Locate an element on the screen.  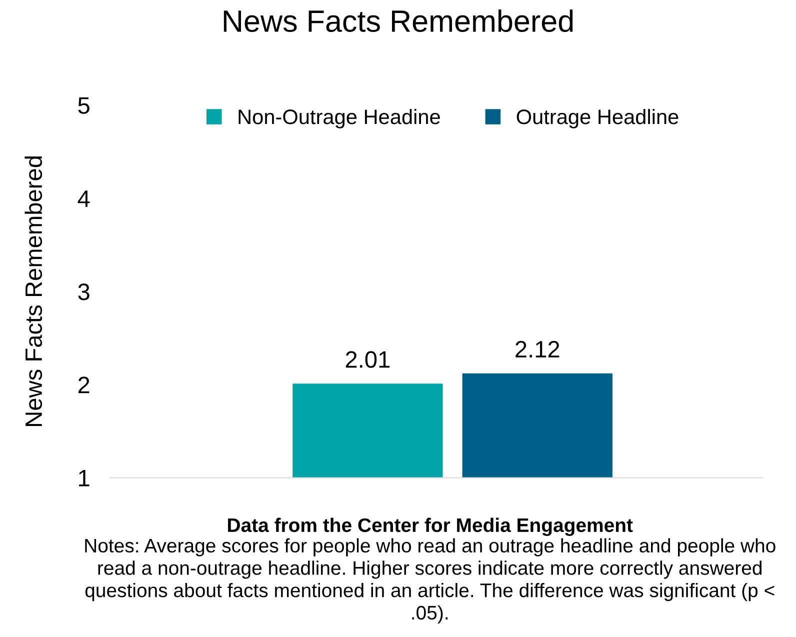
y-tick-label: 2 is located at coordinates (84, 385).